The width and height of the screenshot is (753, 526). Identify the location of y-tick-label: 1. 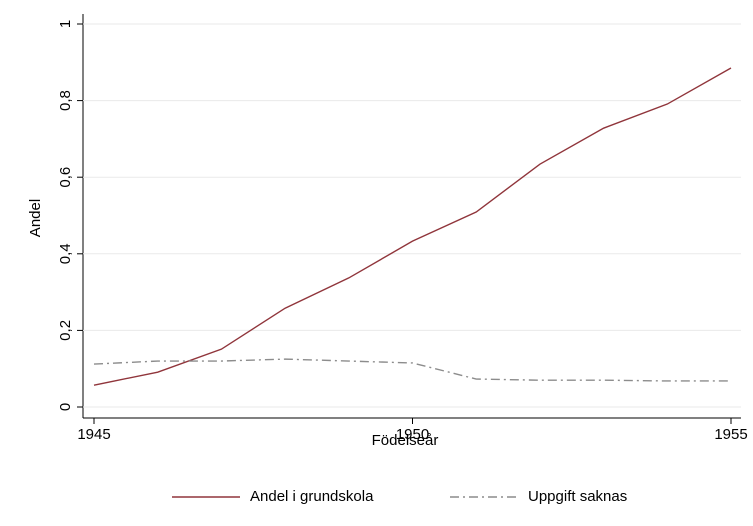
(65, 24).